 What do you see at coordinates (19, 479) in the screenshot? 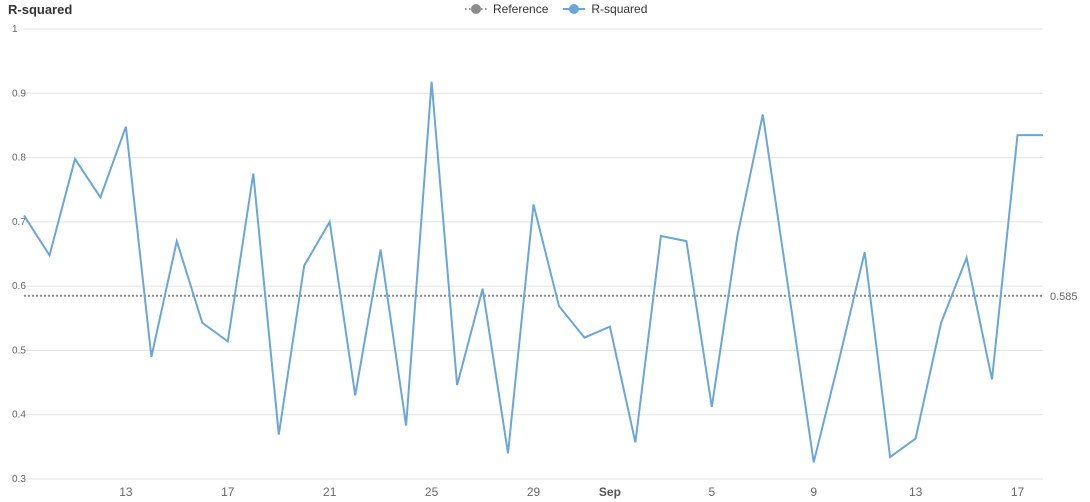
I see `y-tick-label: 0.3` at bounding box center [19, 479].